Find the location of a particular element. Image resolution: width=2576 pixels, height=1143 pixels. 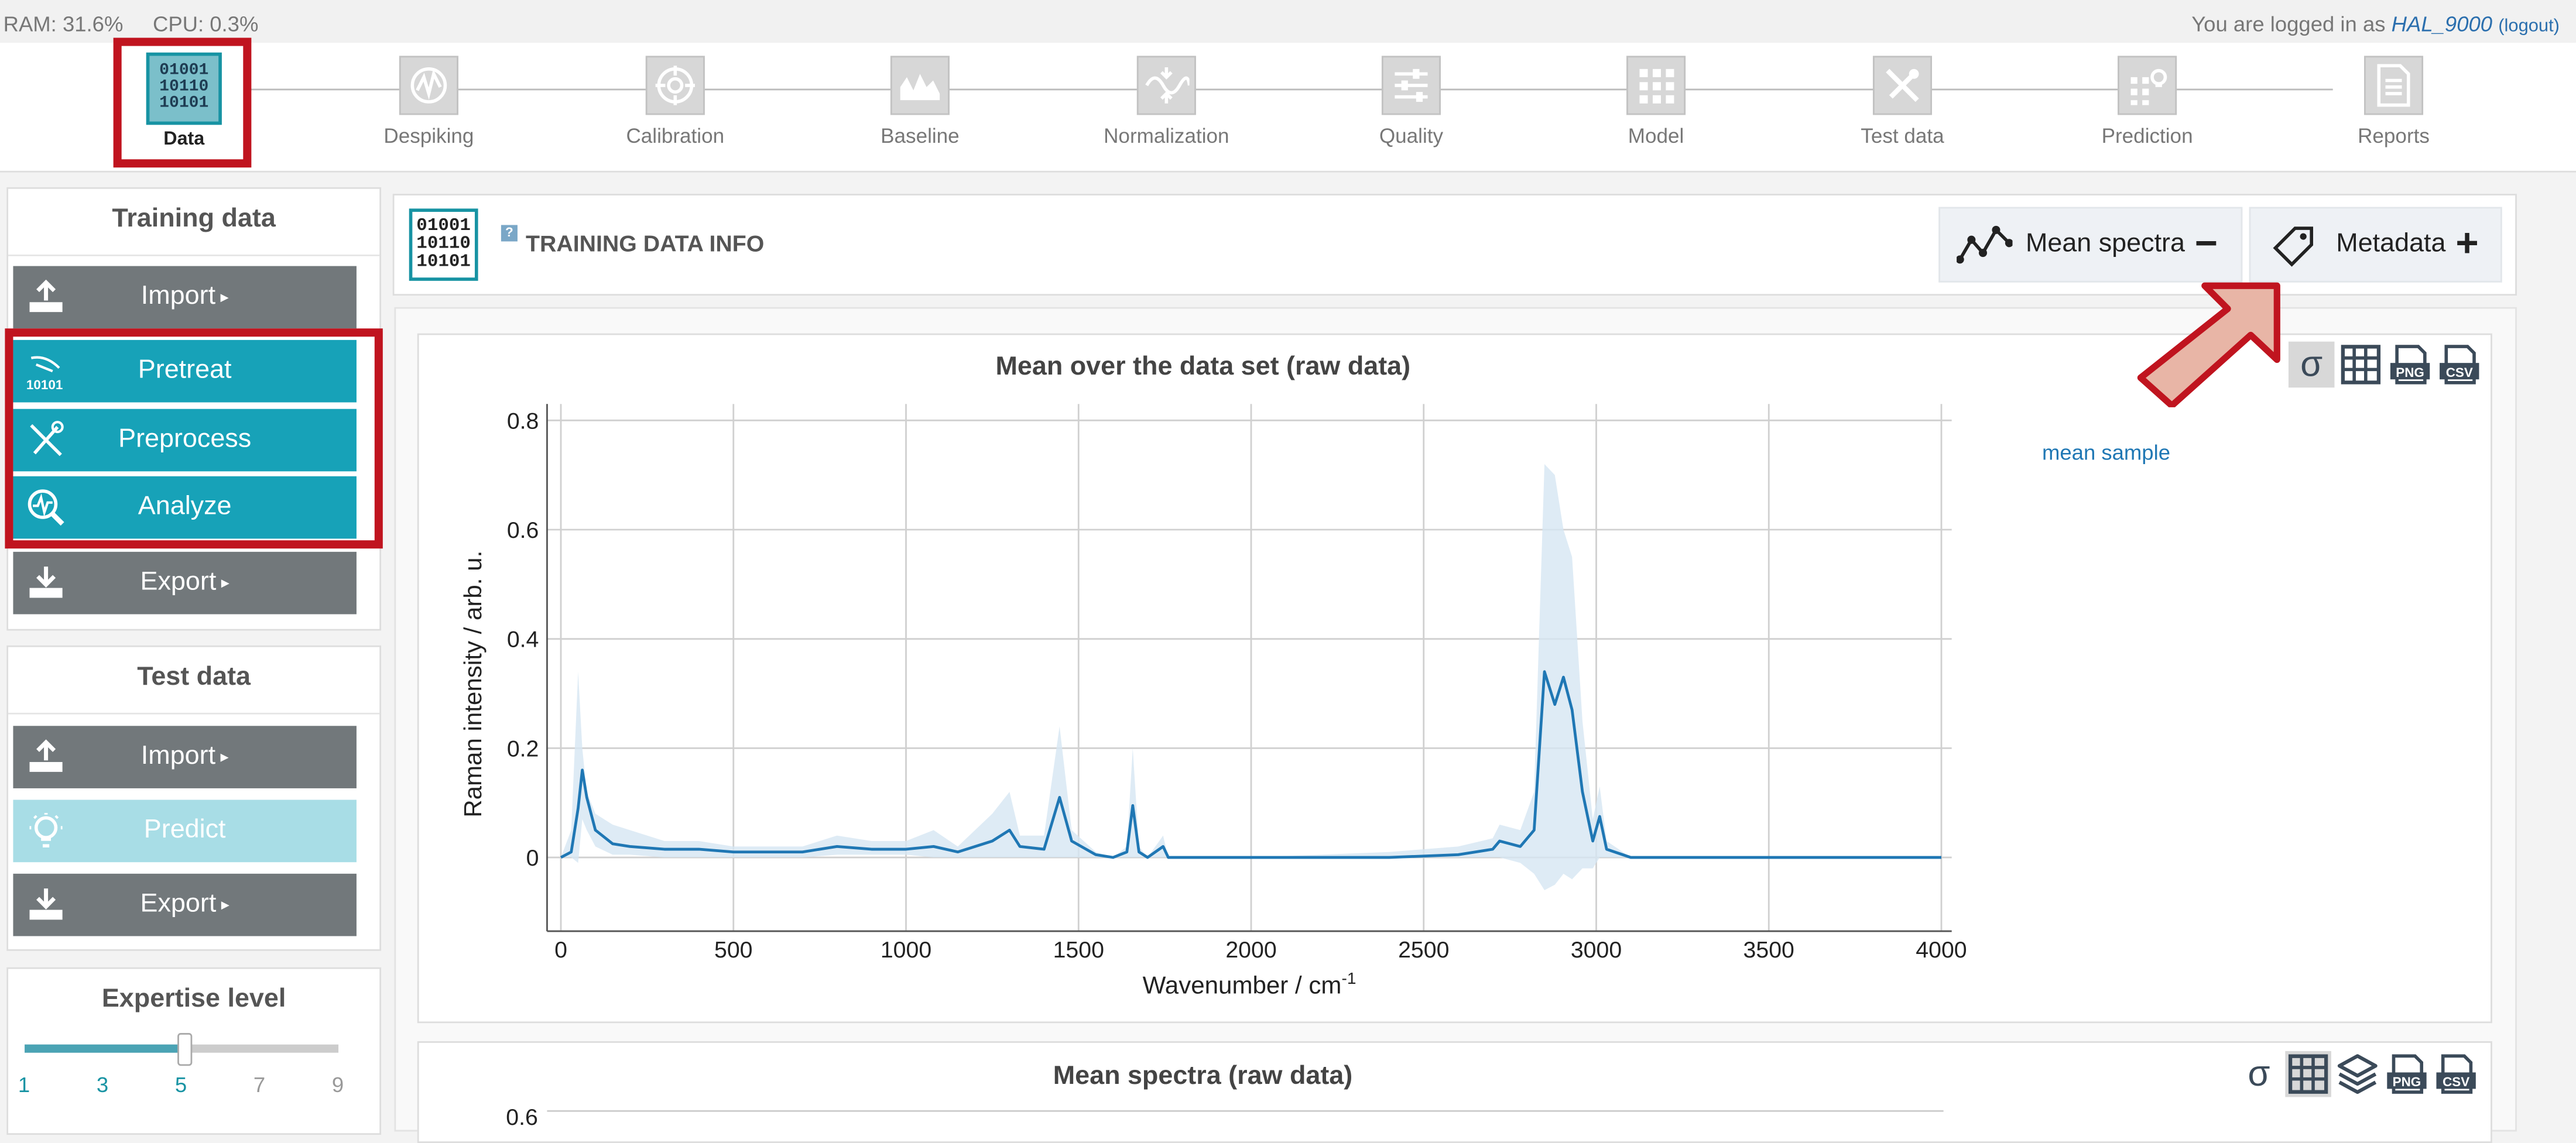

prediction-icon is located at coordinates (2147, 86).